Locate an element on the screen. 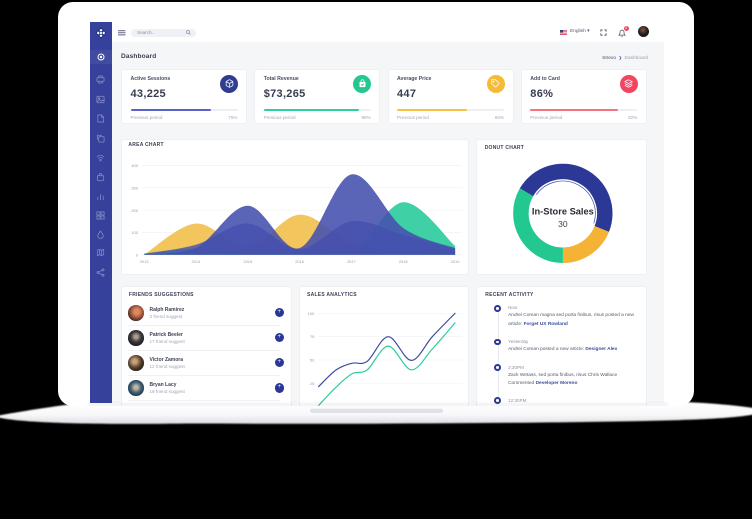 Image resolution: width=752 pixels, height=519 pixels. svg-text: 50 is located at coordinates (312, 360).